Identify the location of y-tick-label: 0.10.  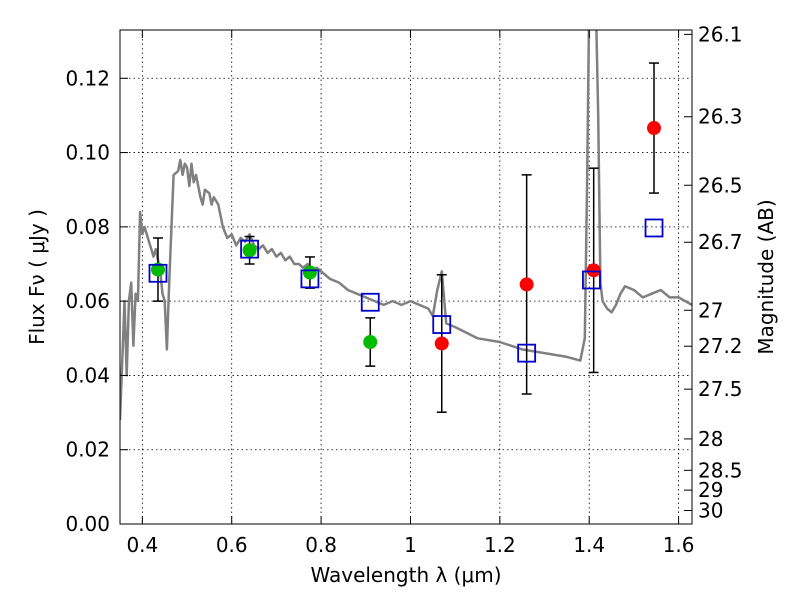
(87, 153).